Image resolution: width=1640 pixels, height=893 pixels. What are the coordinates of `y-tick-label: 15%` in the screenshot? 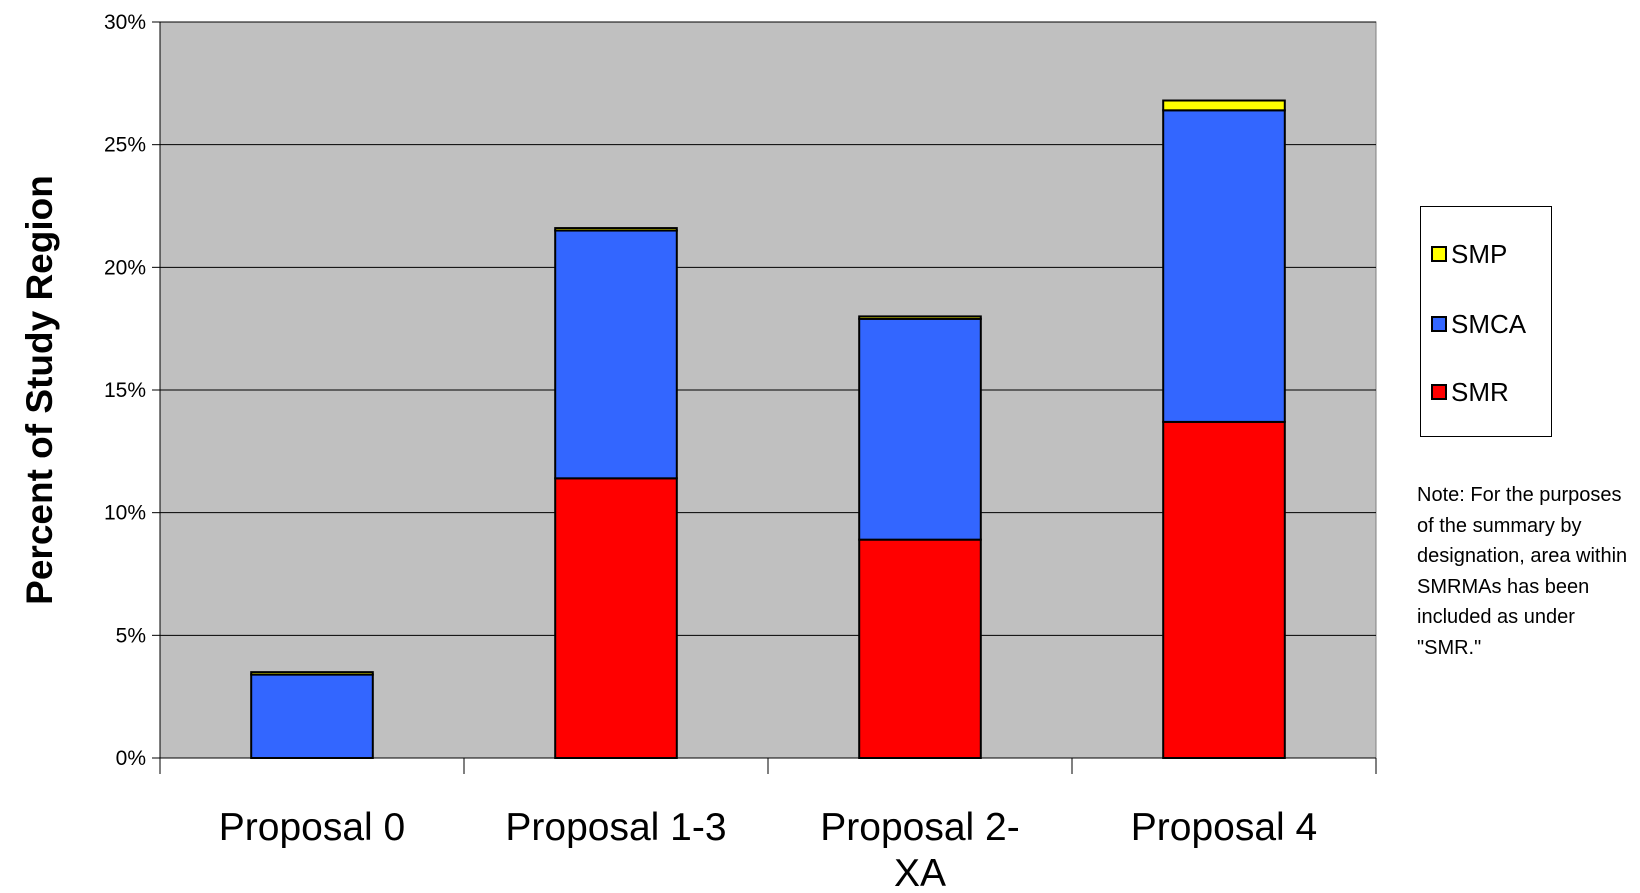 It's located at (125, 390).